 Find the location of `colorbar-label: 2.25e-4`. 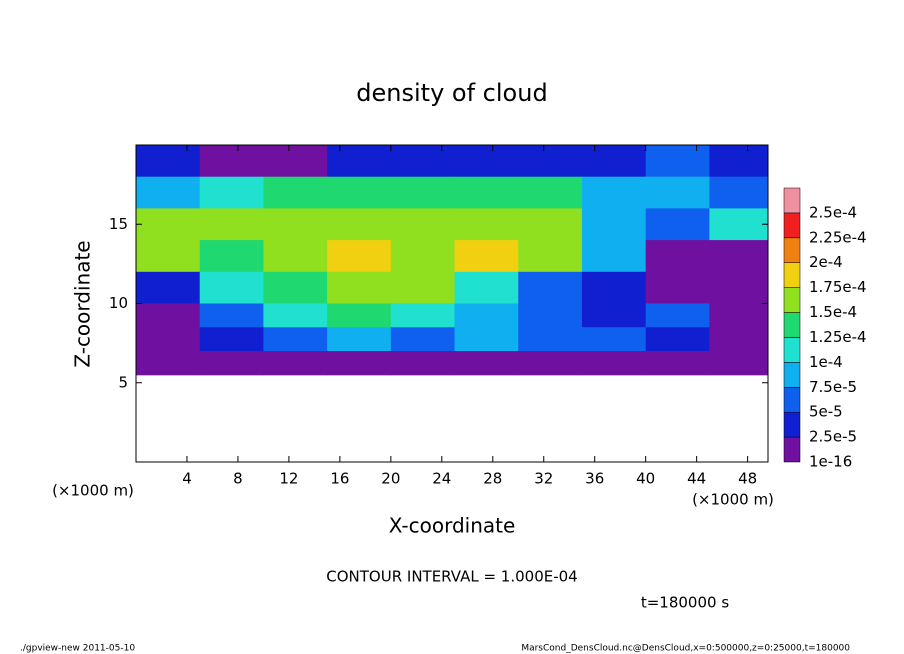

colorbar-label: 2.25e-4 is located at coordinates (838, 237).